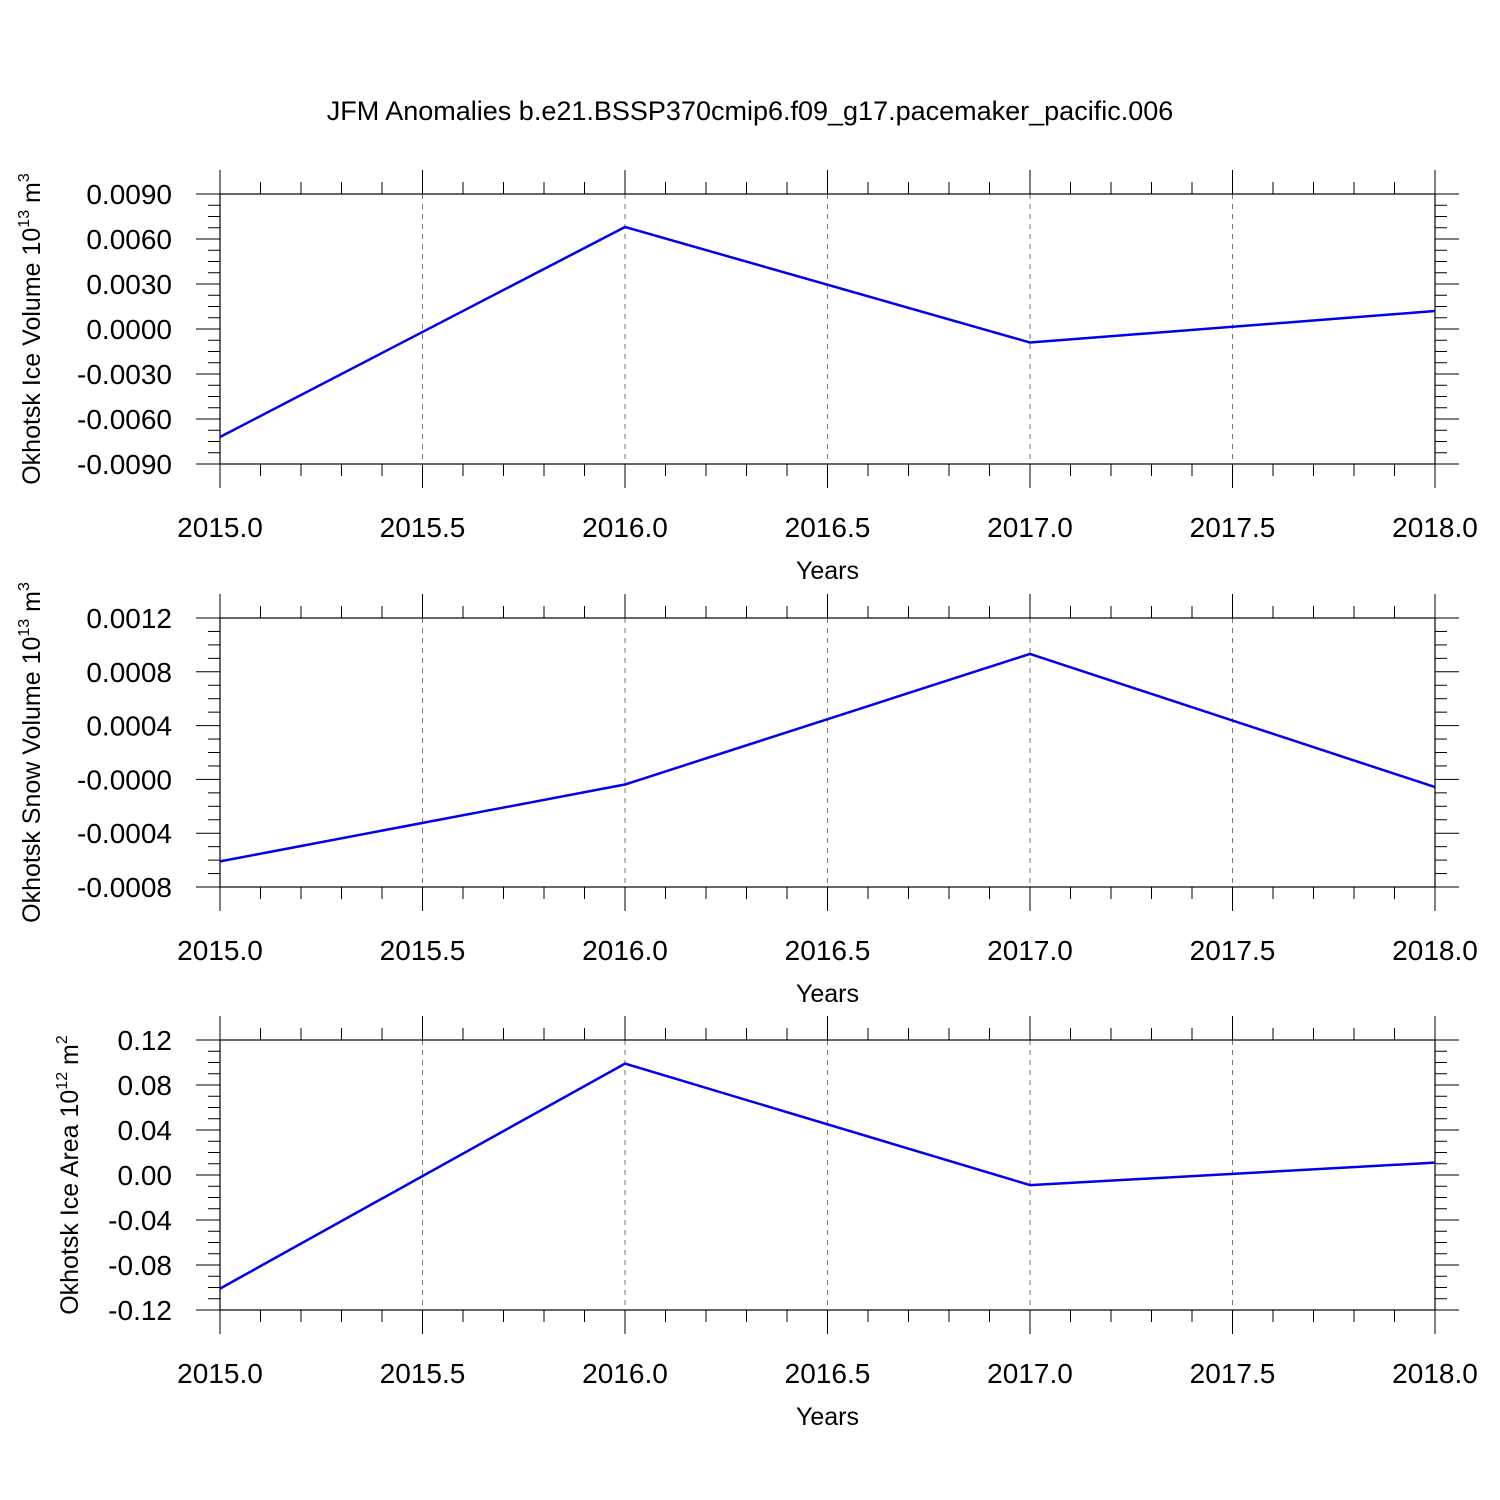 The height and width of the screenshot is (1500, 1500). What do you see at coordinates (124, 464) in the screenshot?
I see `y-tick-label: -0.0090` at bounding box center [124, 464].